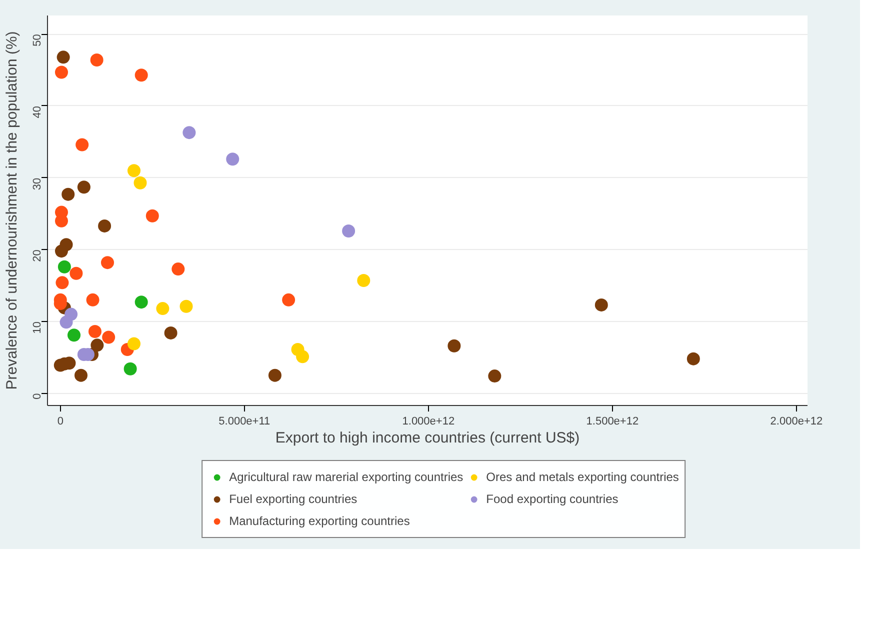 This screenshot has height=634, width=869. I want to click on y-tick-label: 10, so click(38, 327).